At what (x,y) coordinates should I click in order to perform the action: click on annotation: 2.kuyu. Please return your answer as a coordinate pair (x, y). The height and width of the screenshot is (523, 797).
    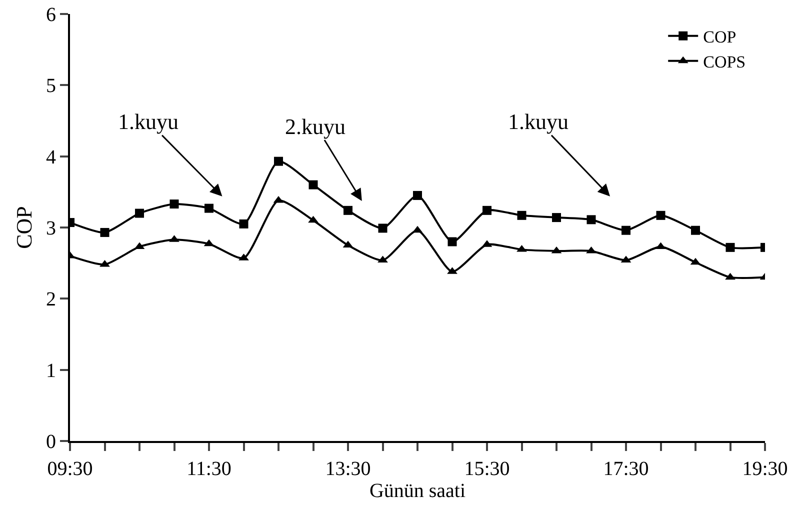
    Looking at the image, I should click on (315, 126).